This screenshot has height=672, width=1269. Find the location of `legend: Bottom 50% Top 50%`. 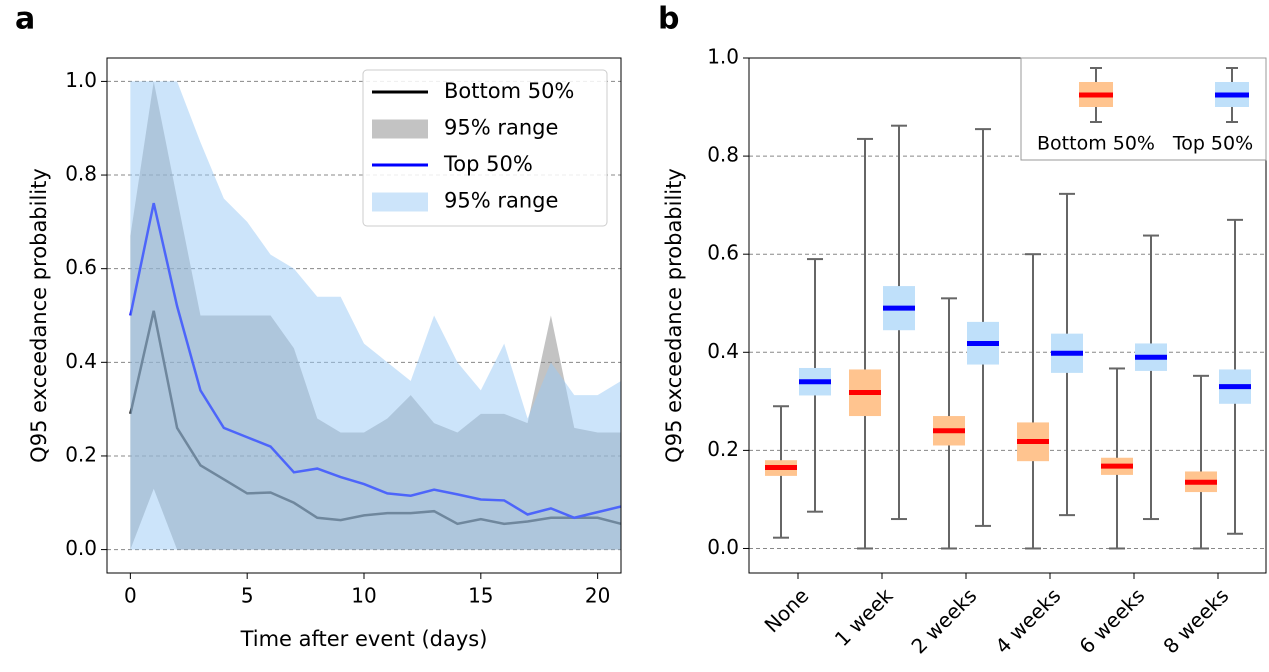

legend: Bottom 50% Top 50% is located at coordinates (1143, 109).